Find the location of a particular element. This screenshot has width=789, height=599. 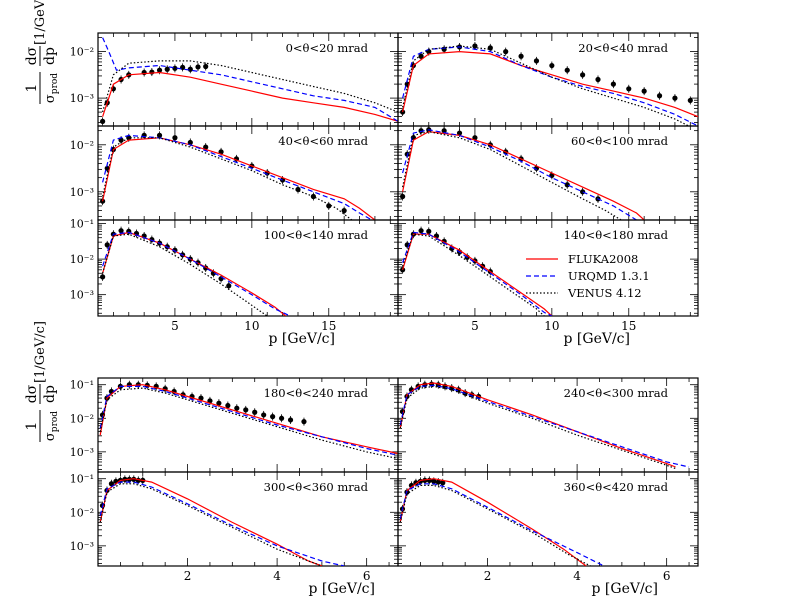

panel-frame is located at coordinates (548, 268).